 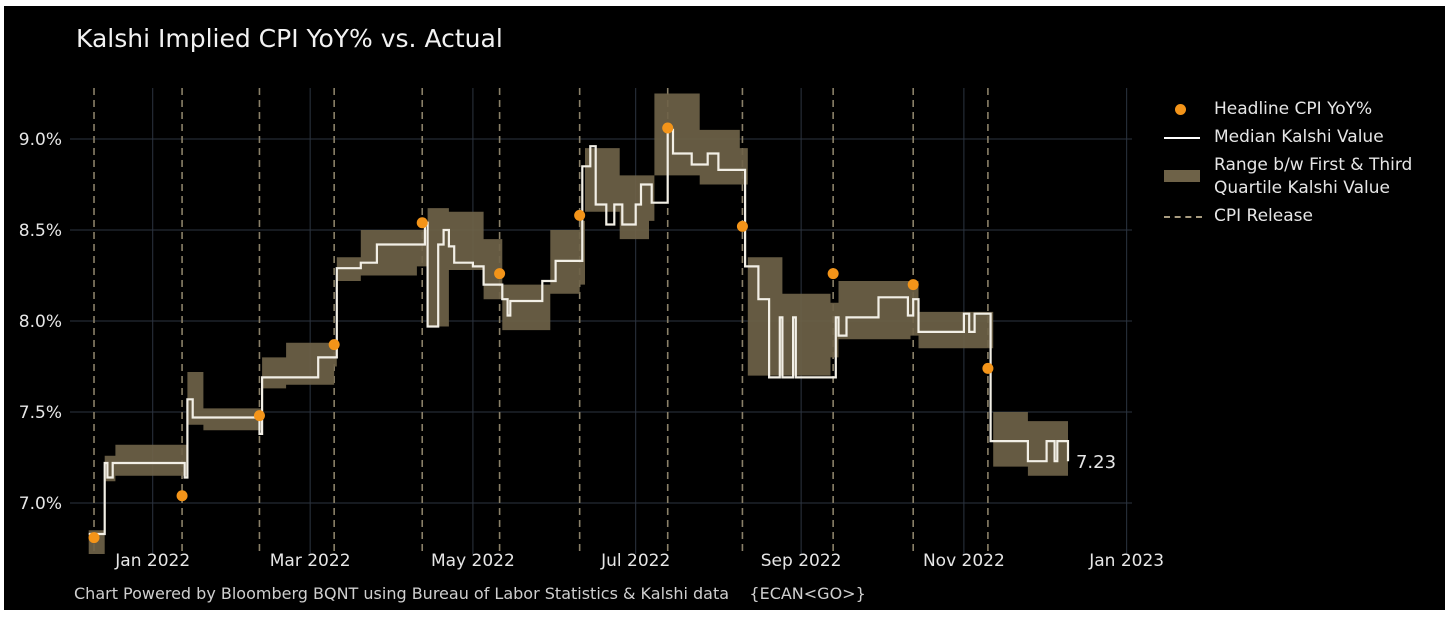 What do you see at coordinates (1182, 176) in the screenshot?
I see `legend-band-icon` at bounding box center [1182, 176].